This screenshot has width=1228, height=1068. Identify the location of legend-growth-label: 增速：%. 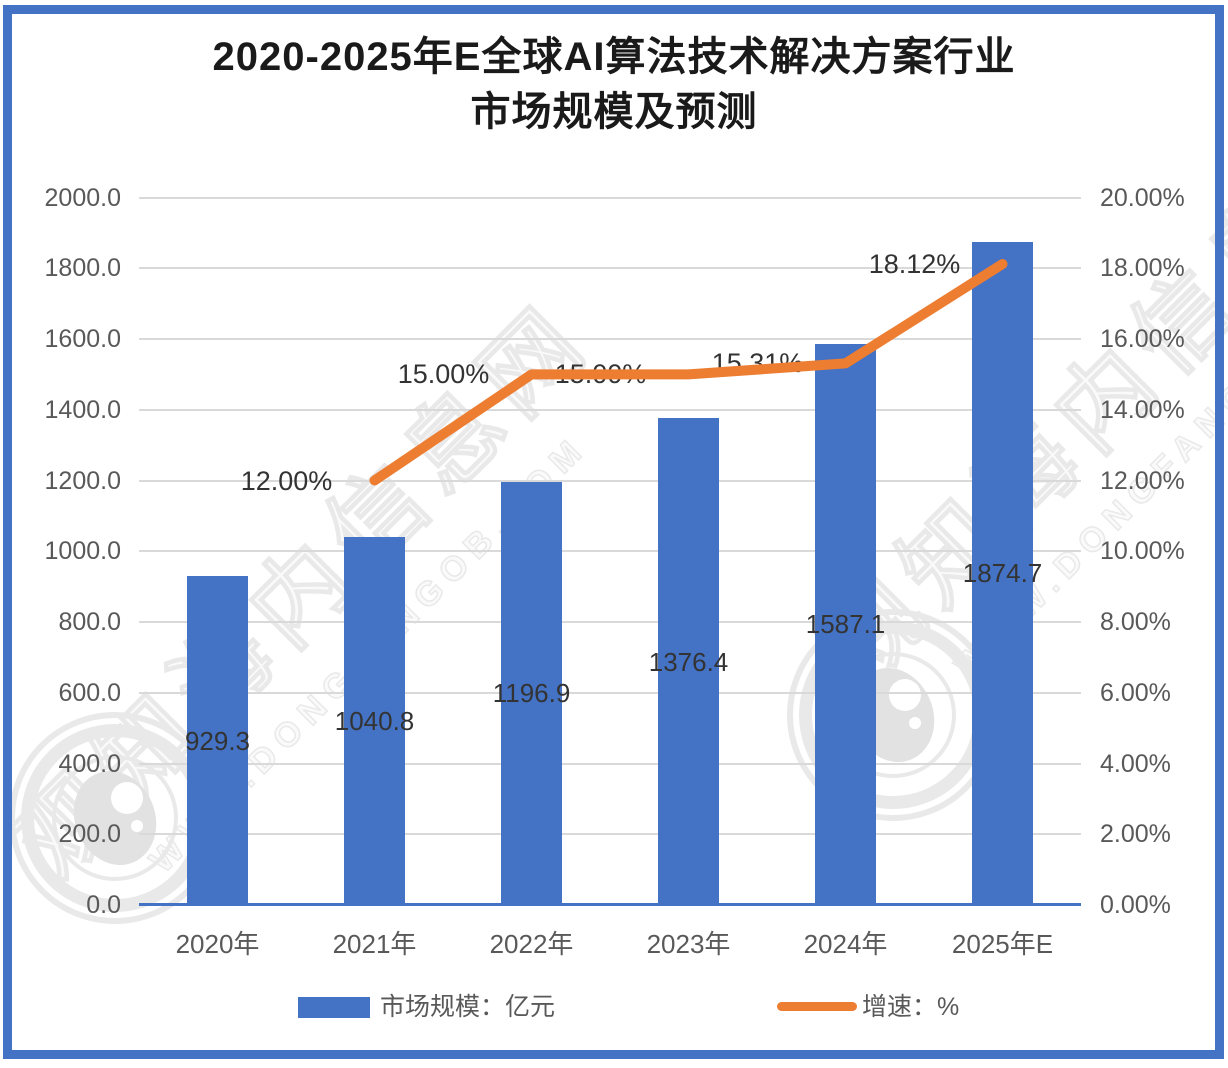
(911, 1007).